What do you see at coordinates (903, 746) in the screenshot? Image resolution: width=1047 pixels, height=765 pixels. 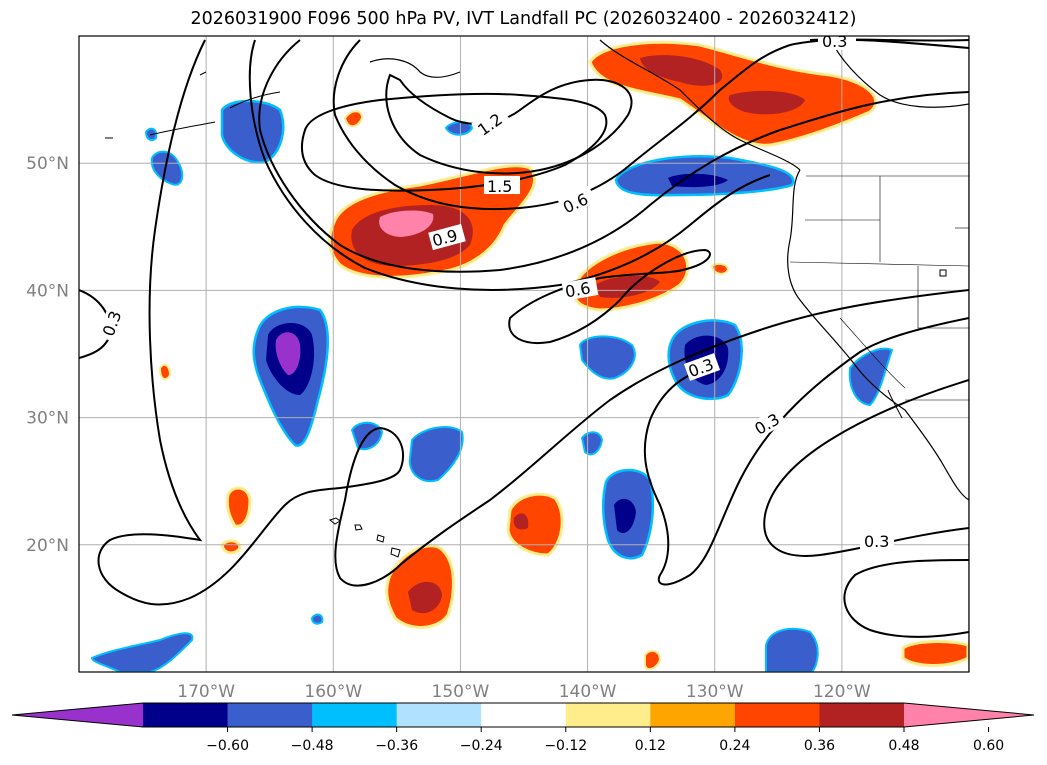 I see `colorbar-tick-label: 0.48` at bounding box center [903, 746].